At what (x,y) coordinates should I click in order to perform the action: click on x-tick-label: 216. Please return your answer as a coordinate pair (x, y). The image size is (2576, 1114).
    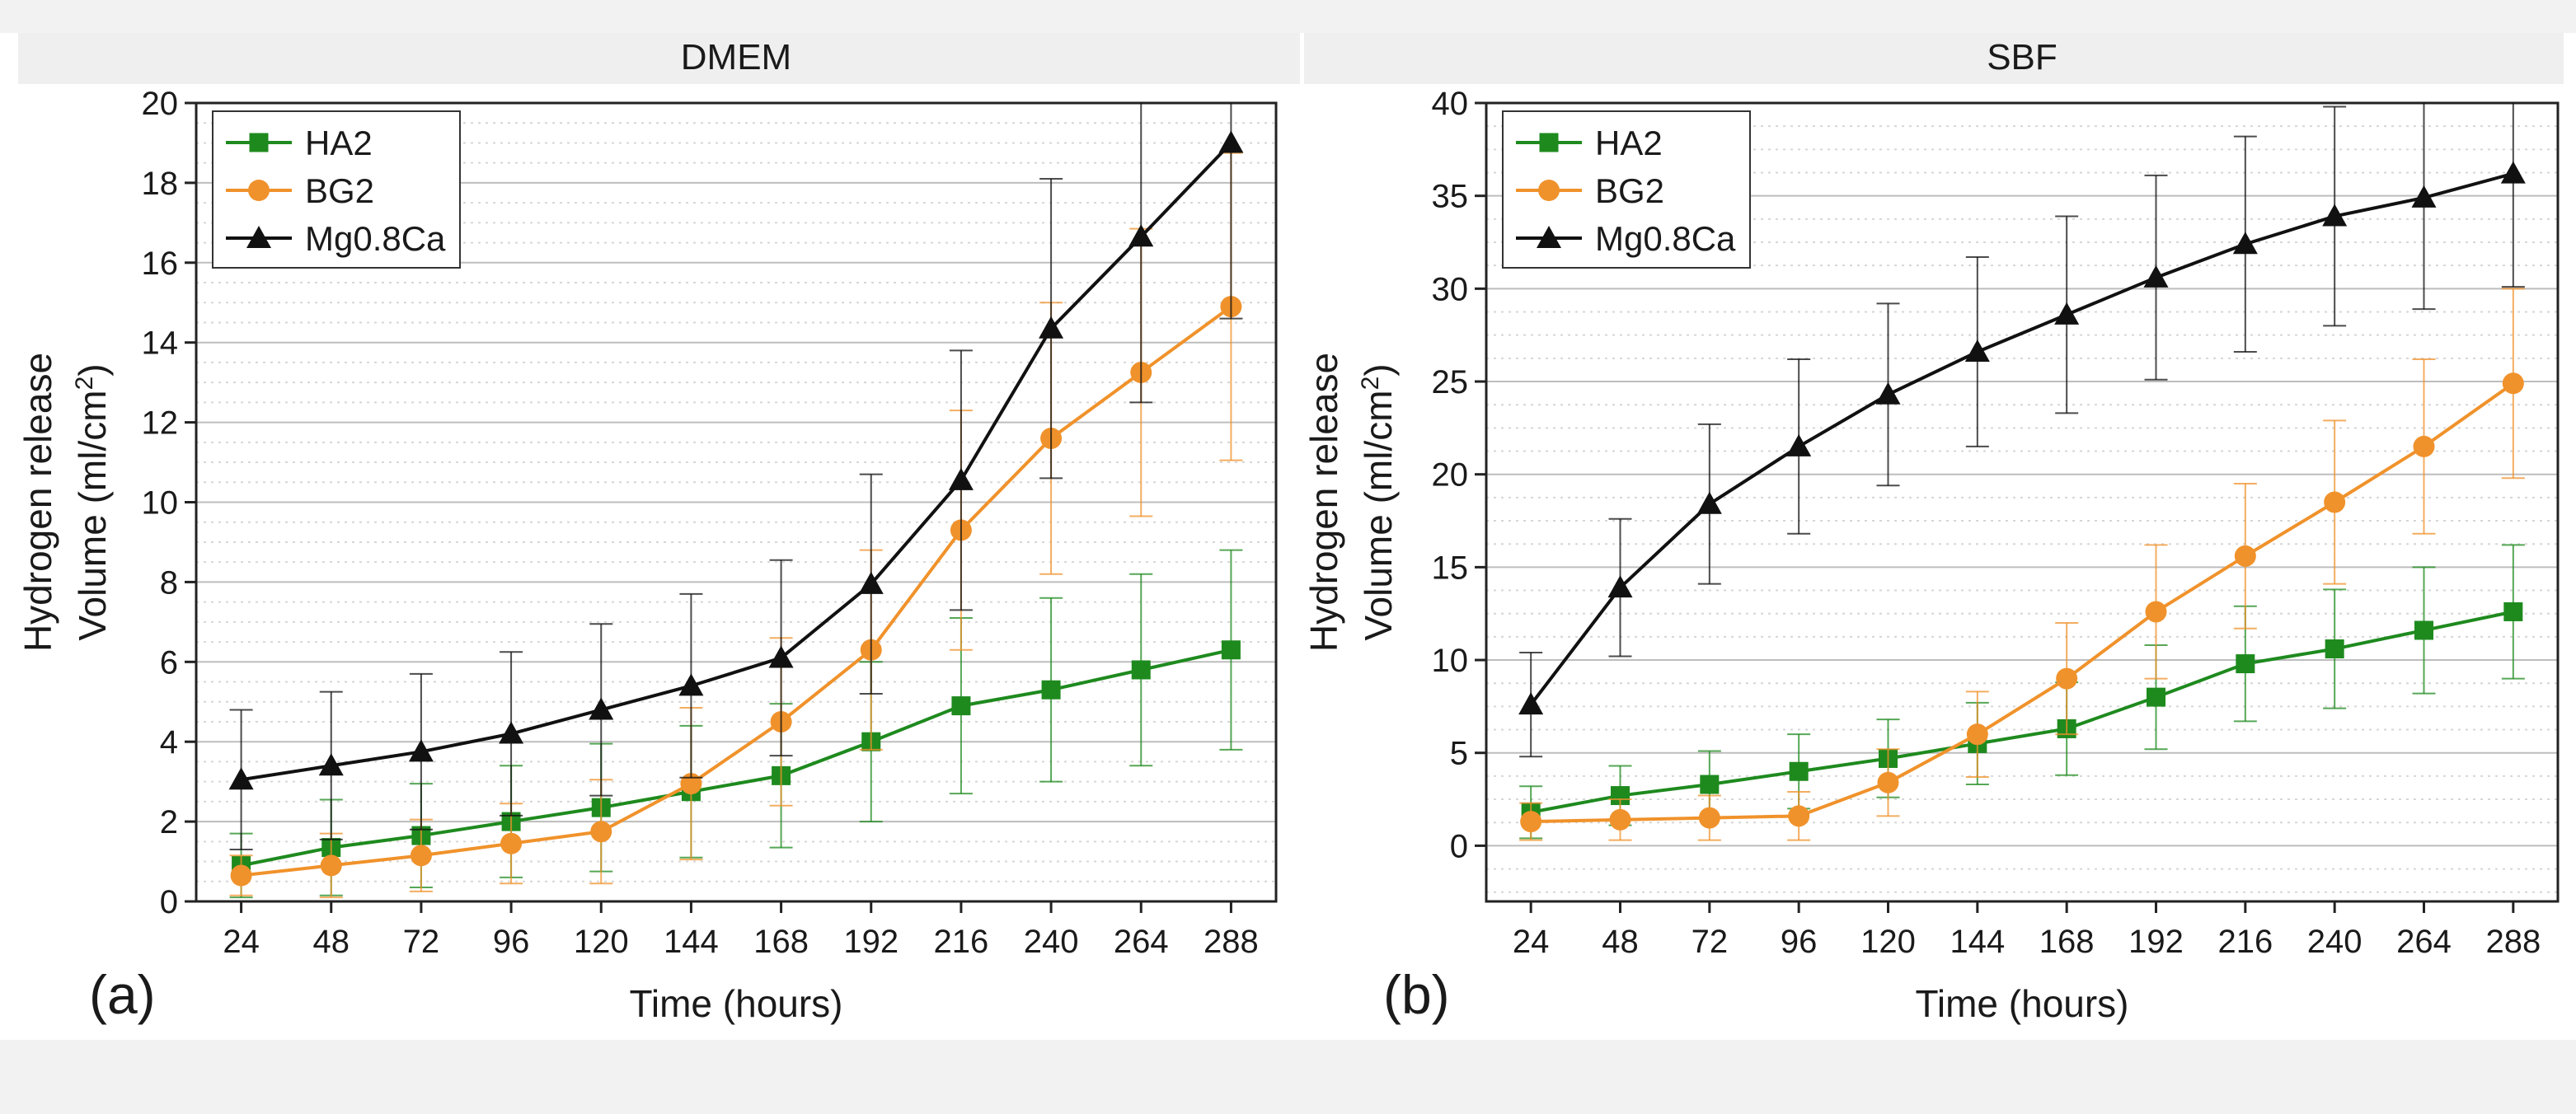
    Looking at the image, I should click on (2245, 942).